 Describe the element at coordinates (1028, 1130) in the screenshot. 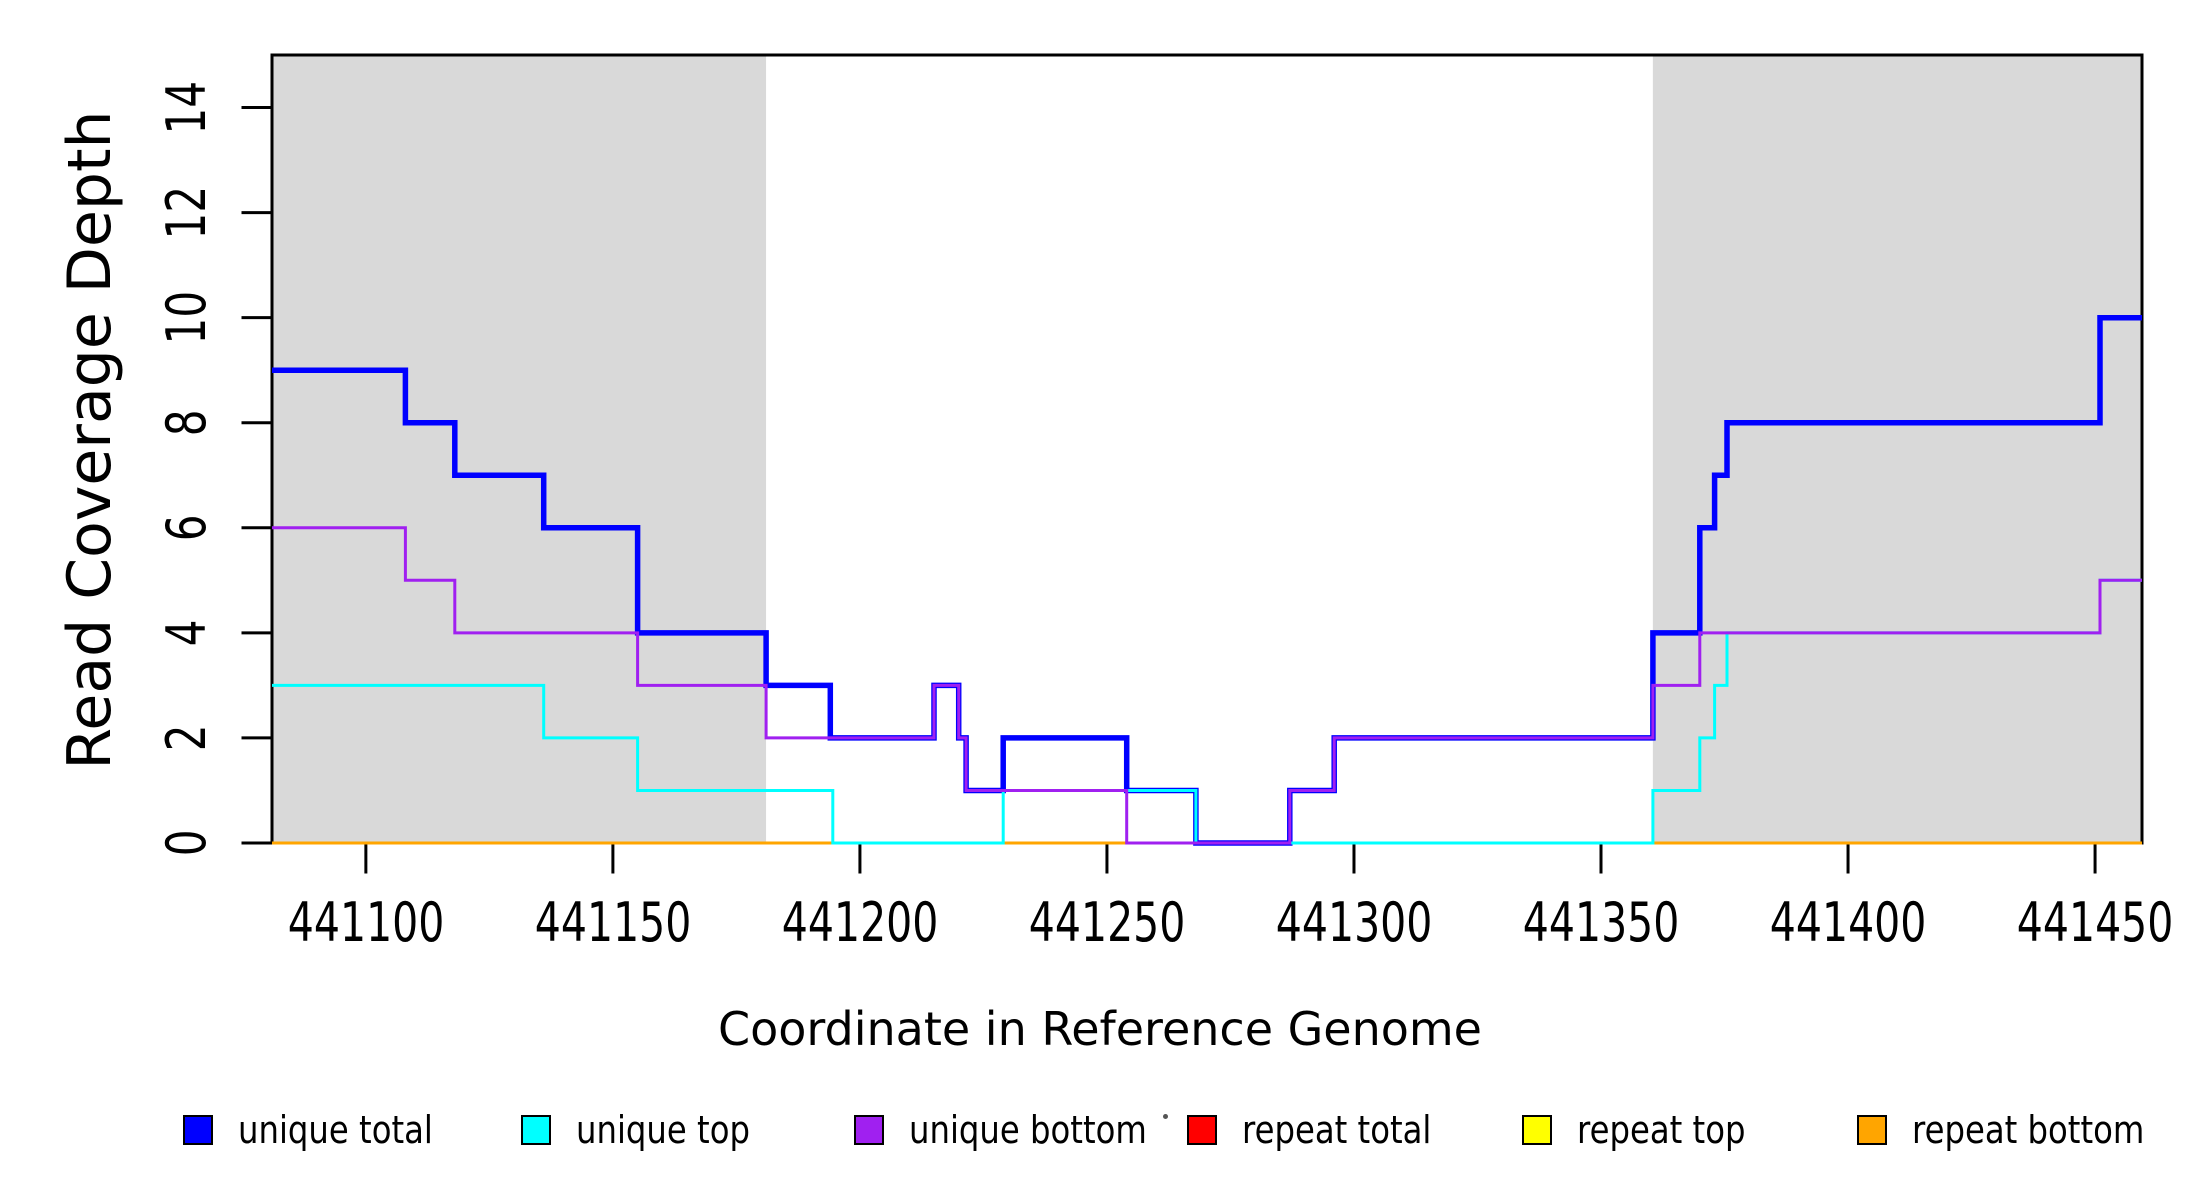

I see `legend-label-unique-bottom: unique bottom` at that location.